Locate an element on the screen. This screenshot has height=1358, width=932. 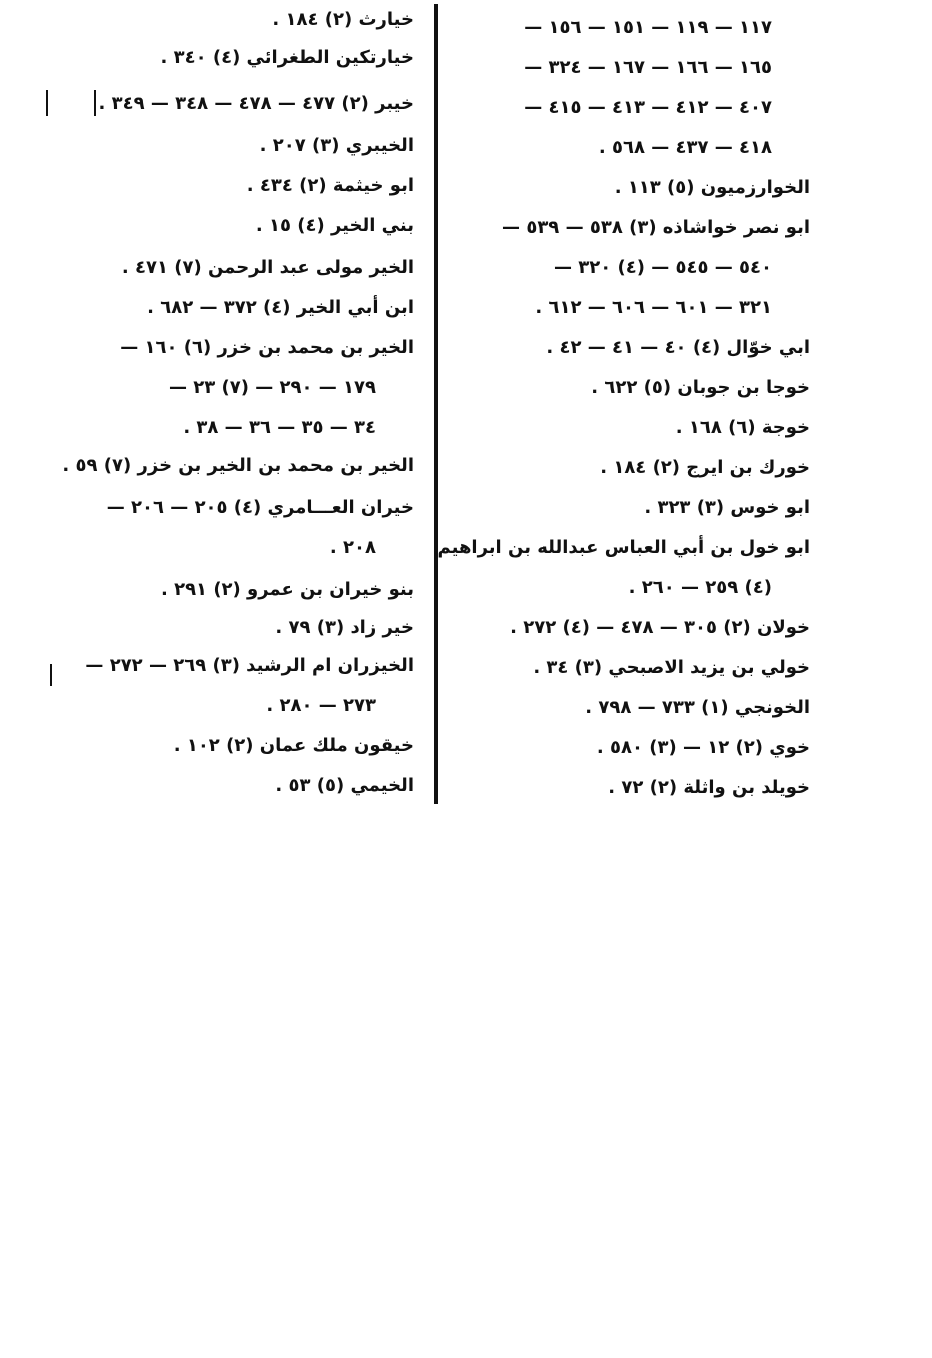
index-entry: الخير مولى عبد الرحمن (٧) ٤٧١ . is located at coordinates (267, 267).